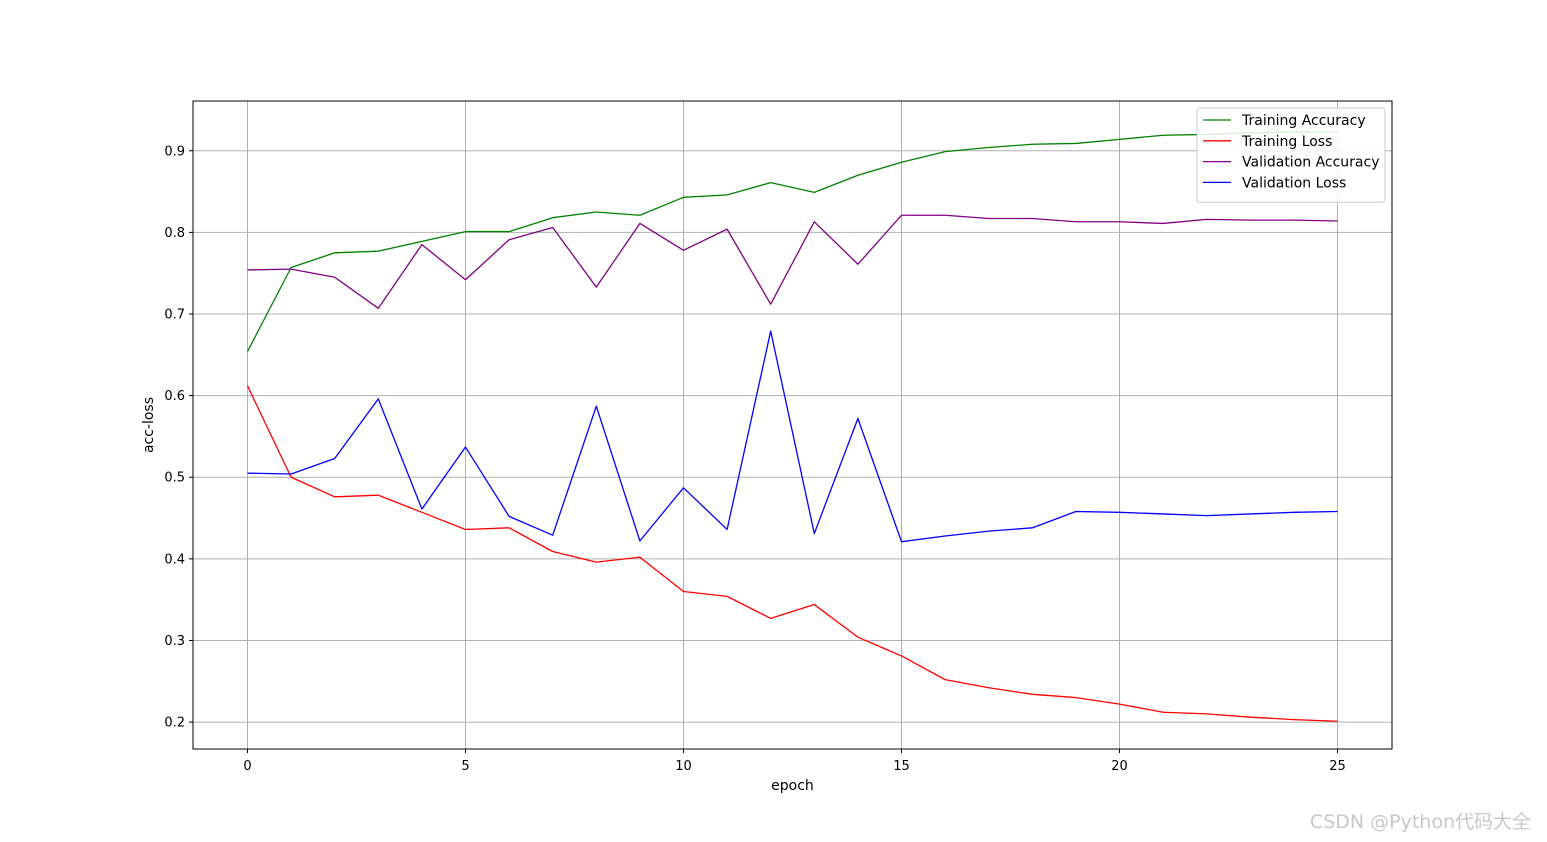 Image resolution: width=1547 pixels, height=842 pixels. I want to click on x-tick-label: 10, so click(683, 766).